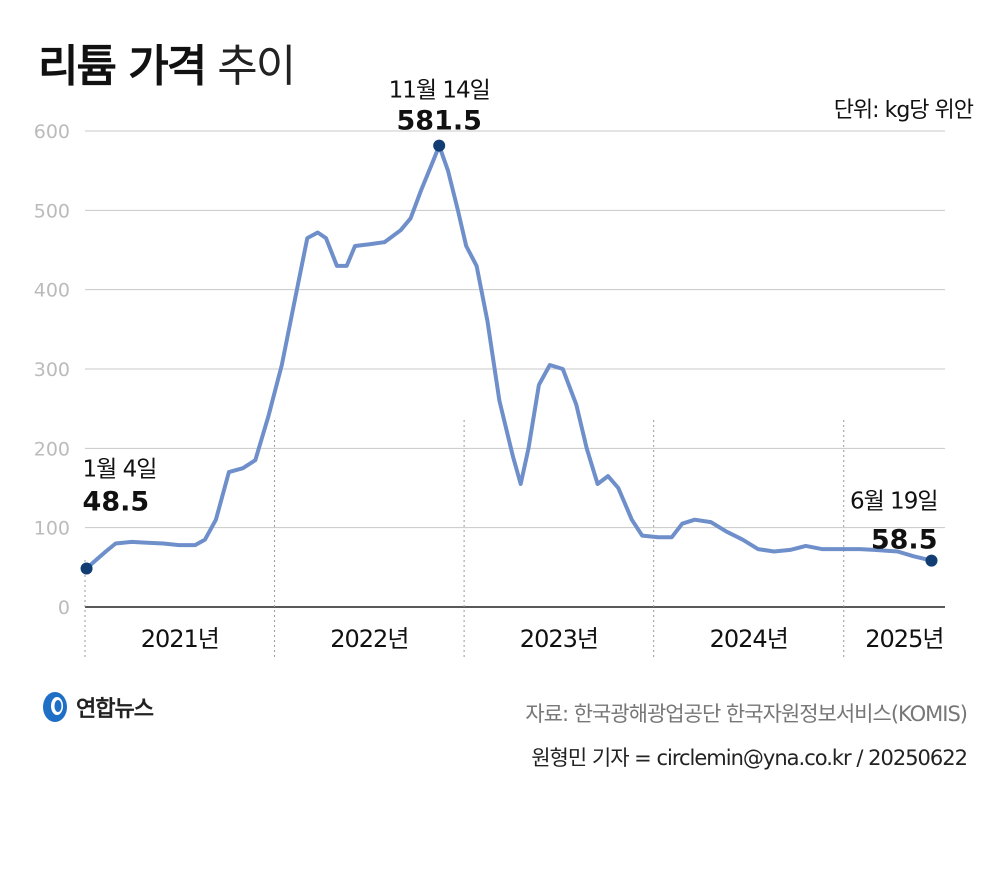  Describe the element at coordinates (52, 291) in the screenshot. I see `y-tick-label: 400` at that location.